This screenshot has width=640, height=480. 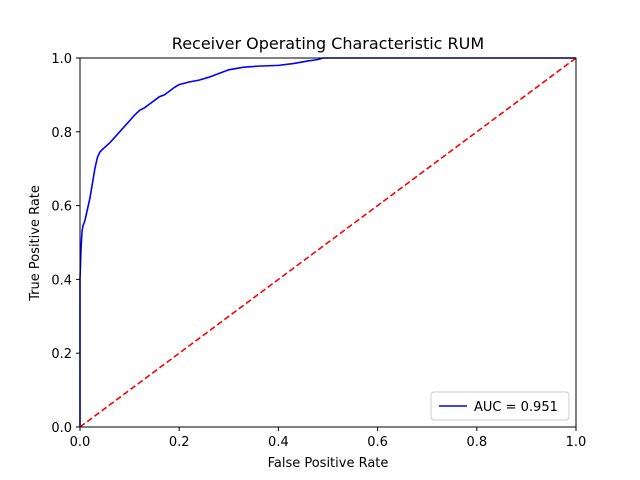 I want to click on x-axis-label: False Positive Rate, so click(x=328, y=463).